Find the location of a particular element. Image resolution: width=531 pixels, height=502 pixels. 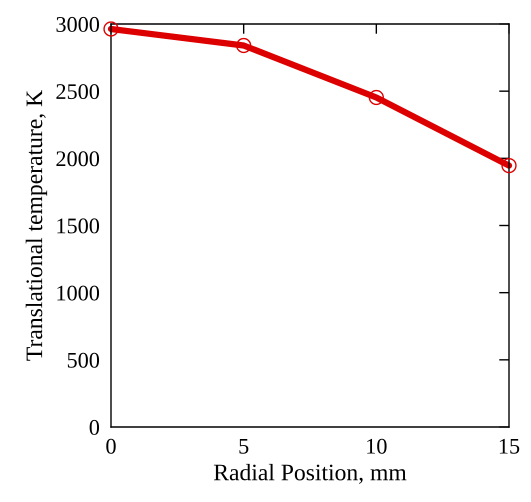

x-tick-label: 5 is located at coordinates (243, 446).